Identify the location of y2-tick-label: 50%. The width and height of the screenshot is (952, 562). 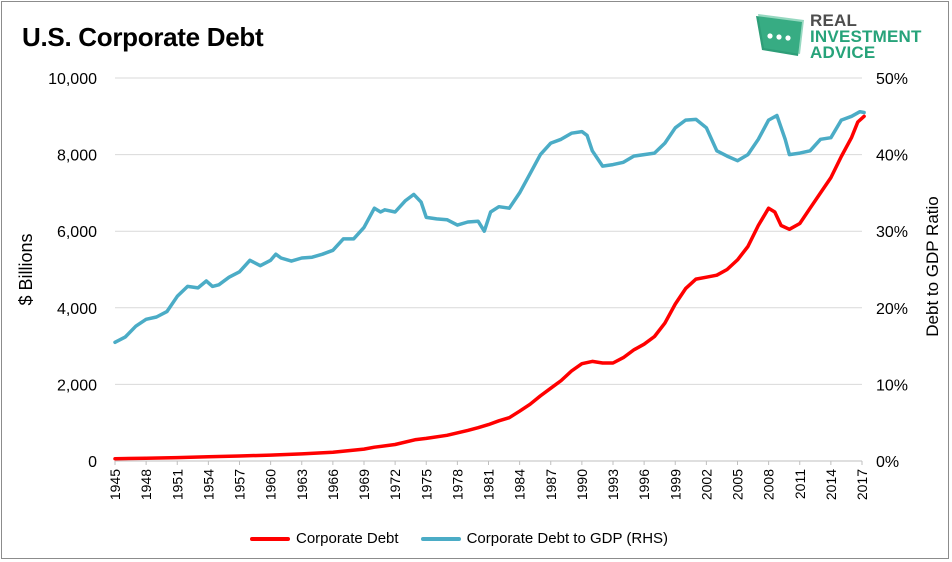
(892, 79).